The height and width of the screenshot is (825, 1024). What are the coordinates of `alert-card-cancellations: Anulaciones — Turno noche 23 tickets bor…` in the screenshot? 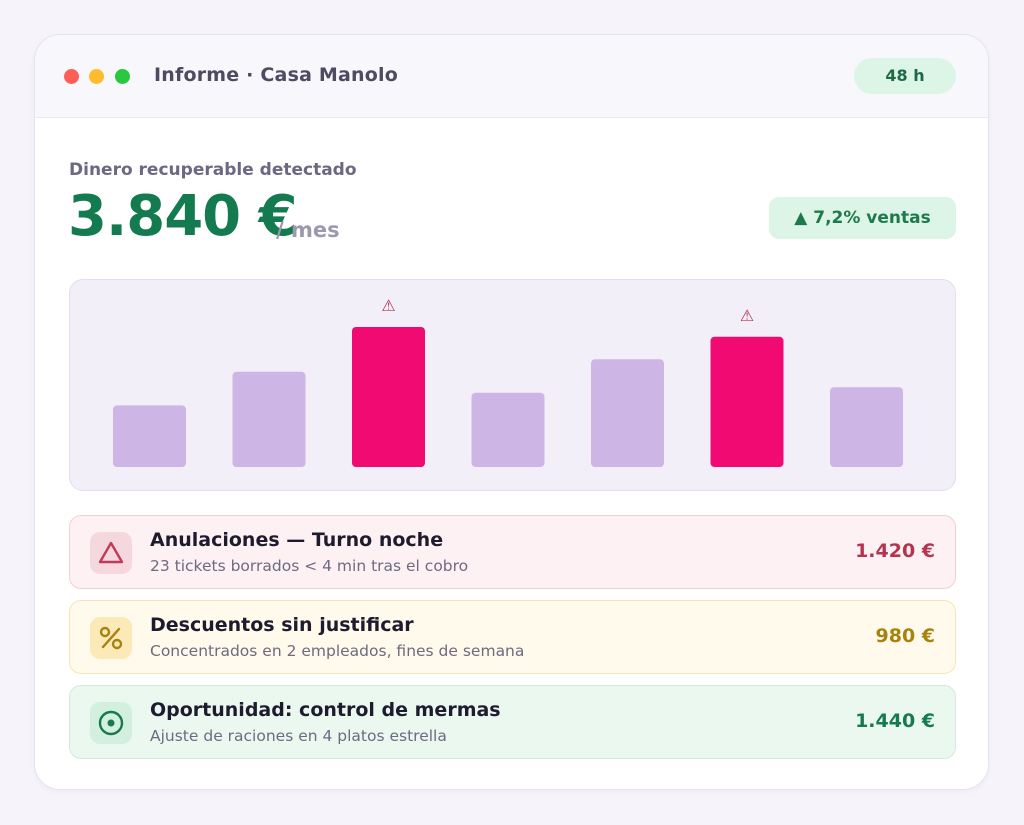 It's located at (512, 552).